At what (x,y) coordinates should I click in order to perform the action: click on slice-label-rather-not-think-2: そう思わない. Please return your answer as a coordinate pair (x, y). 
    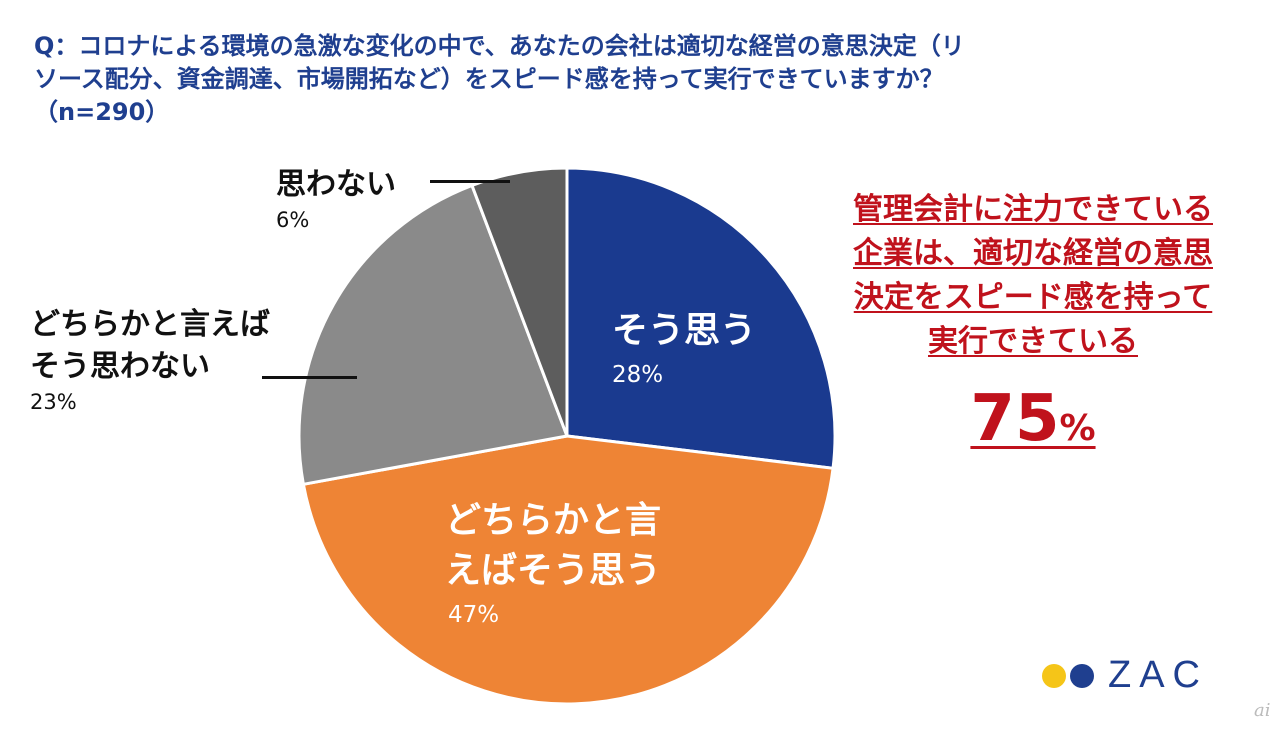
    Looking at the image, I should click on (120, 366).